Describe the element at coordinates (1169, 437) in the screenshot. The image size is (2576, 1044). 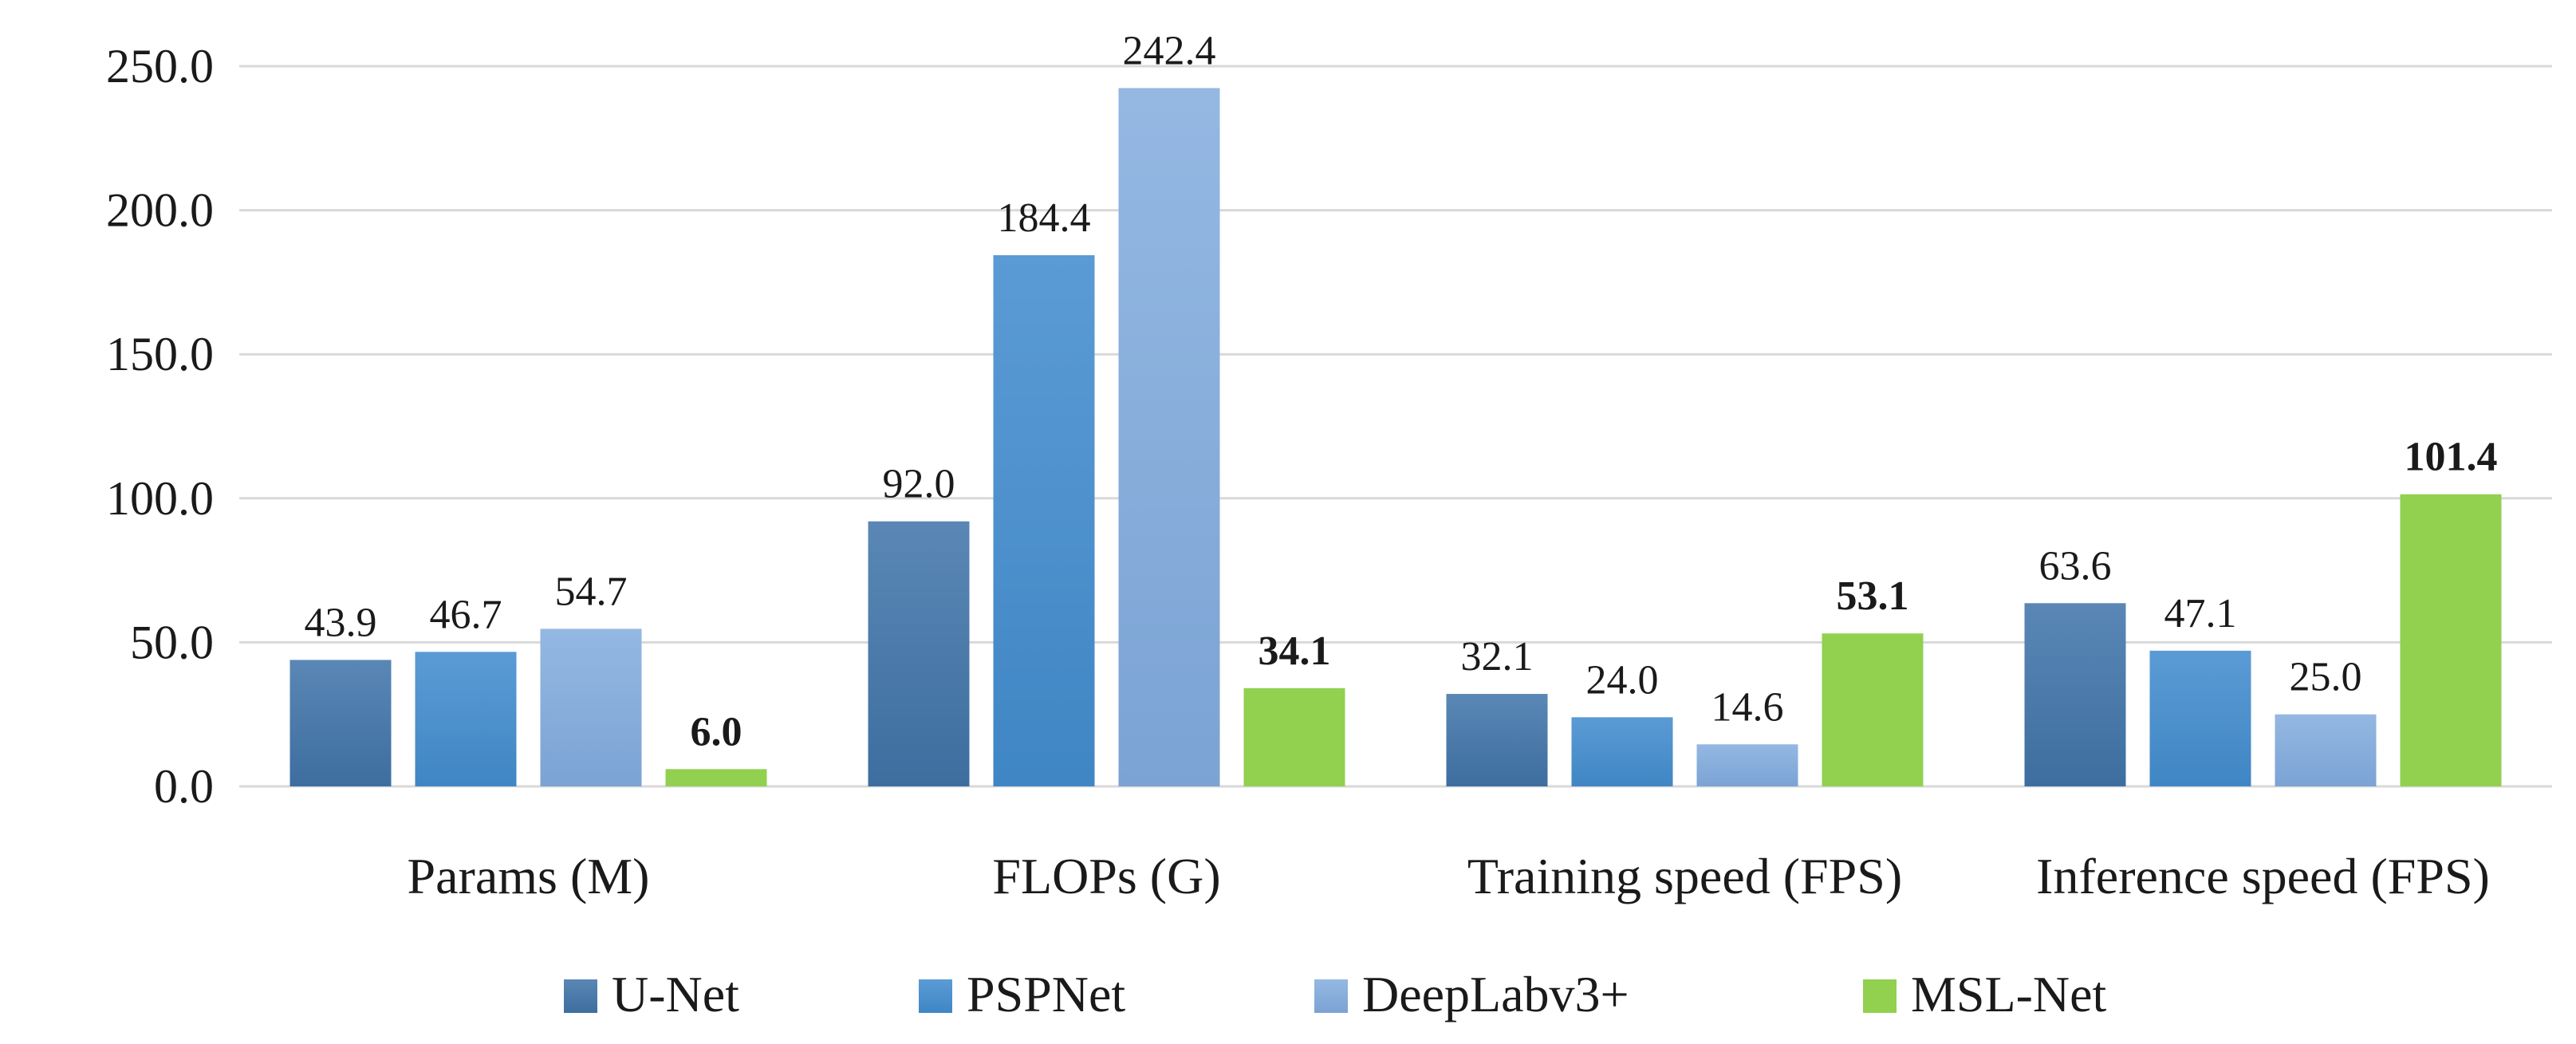
I see `bar-deeplabv3-flops-g` at that location.